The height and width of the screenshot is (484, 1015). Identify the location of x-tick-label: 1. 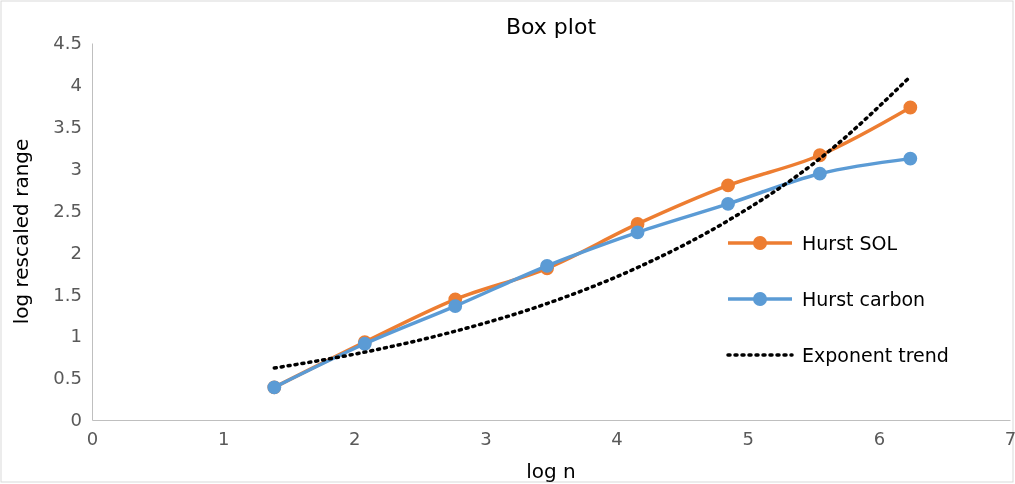
(223, 438).